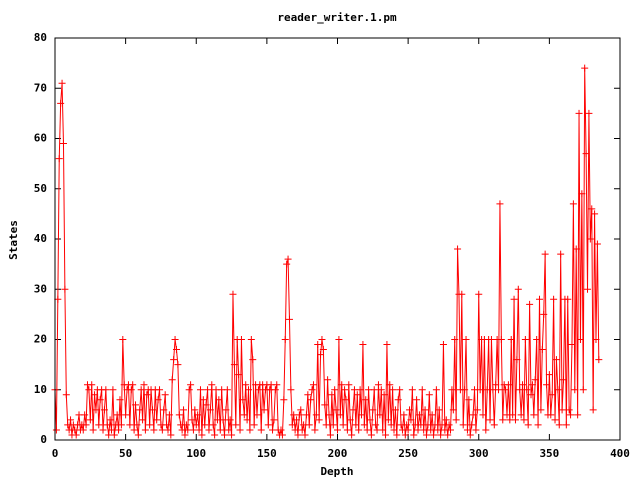  Describe the element at coordinates (196, 453) in the screenshot. I see `x-tick-label: 100` at that location.